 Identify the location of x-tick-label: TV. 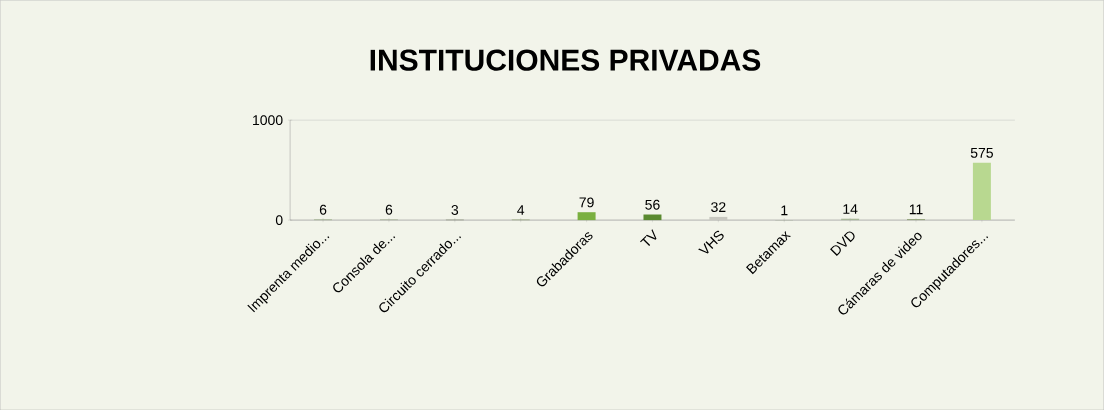
(648, 237).